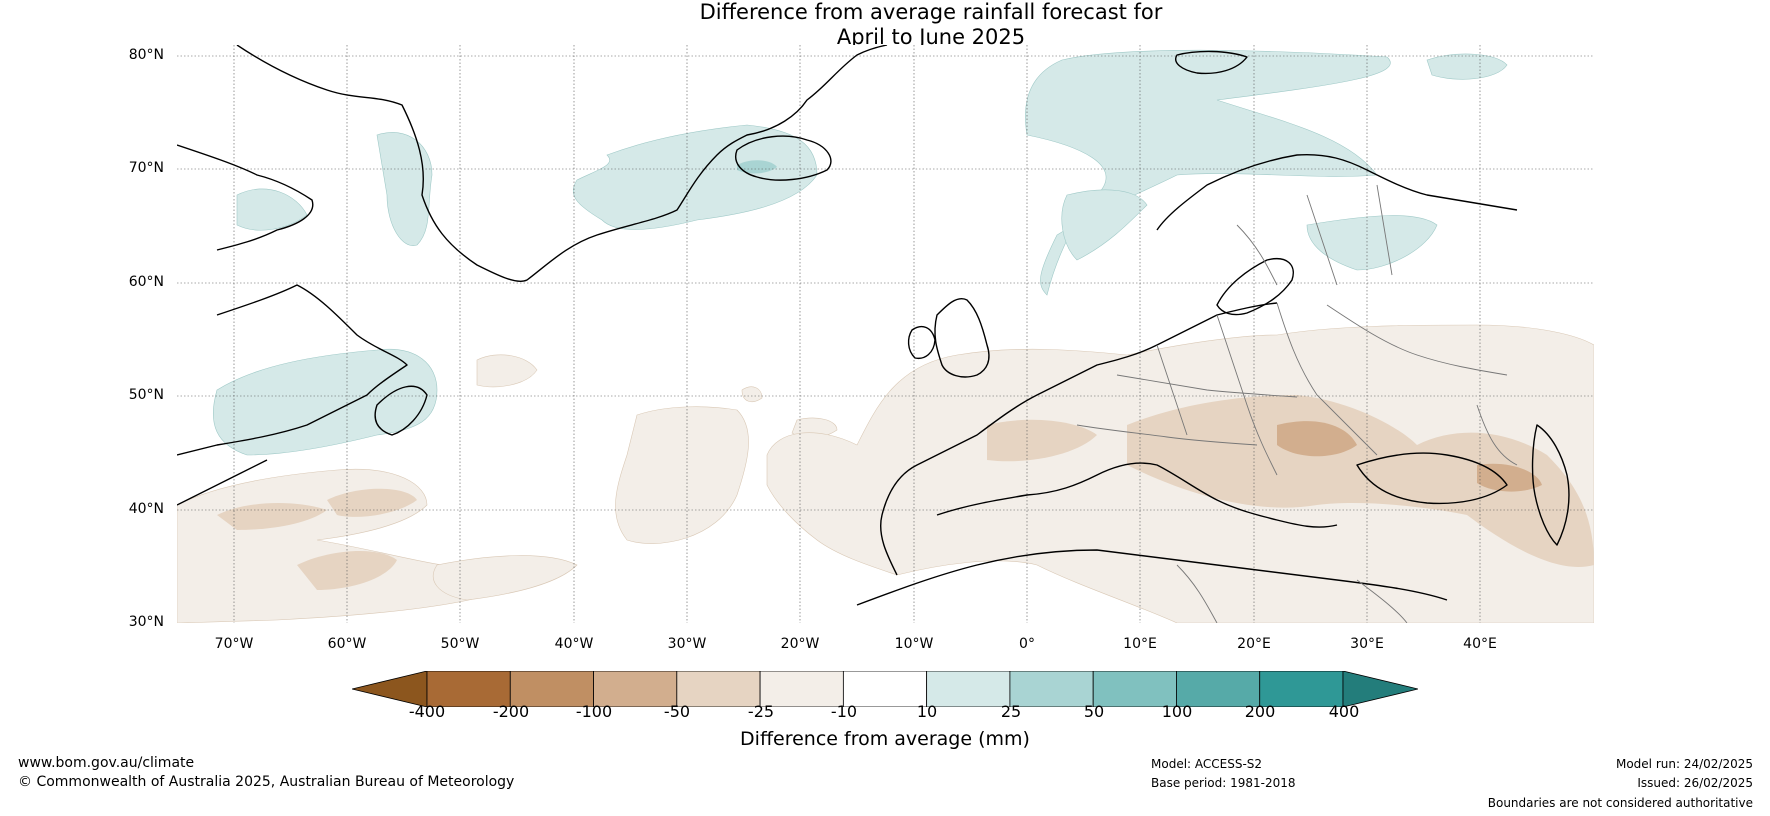 The image size is (1770, 816). I want to click on colorbar-tick-50: 50, so click(1094, 711).